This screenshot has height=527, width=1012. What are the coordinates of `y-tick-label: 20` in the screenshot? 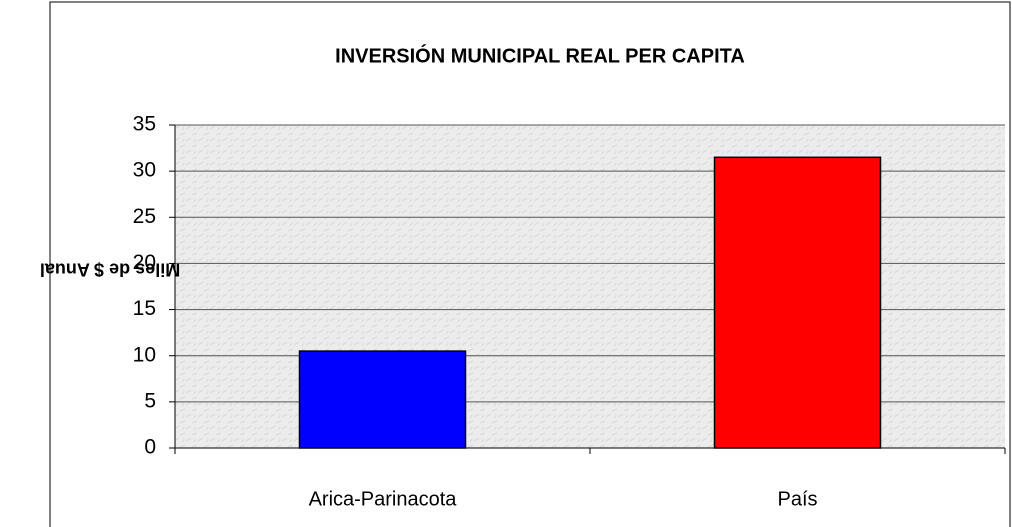 It's located at (144, 262).